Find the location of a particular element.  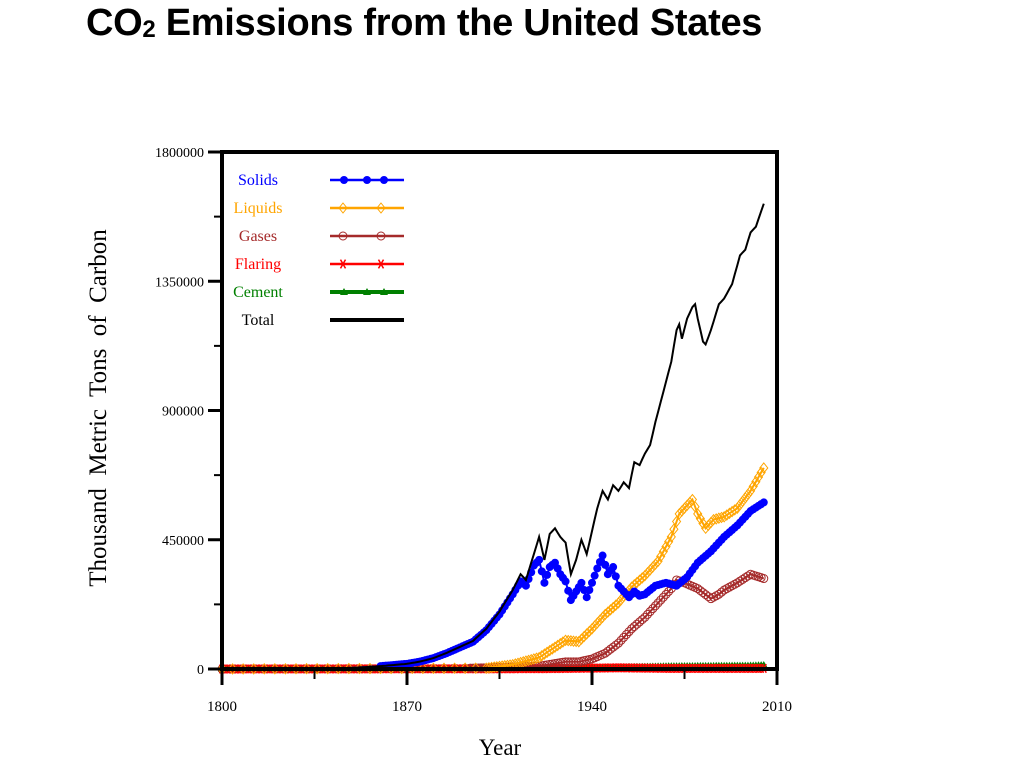

x-axis-label: Year is located at coordinates (500, 747).